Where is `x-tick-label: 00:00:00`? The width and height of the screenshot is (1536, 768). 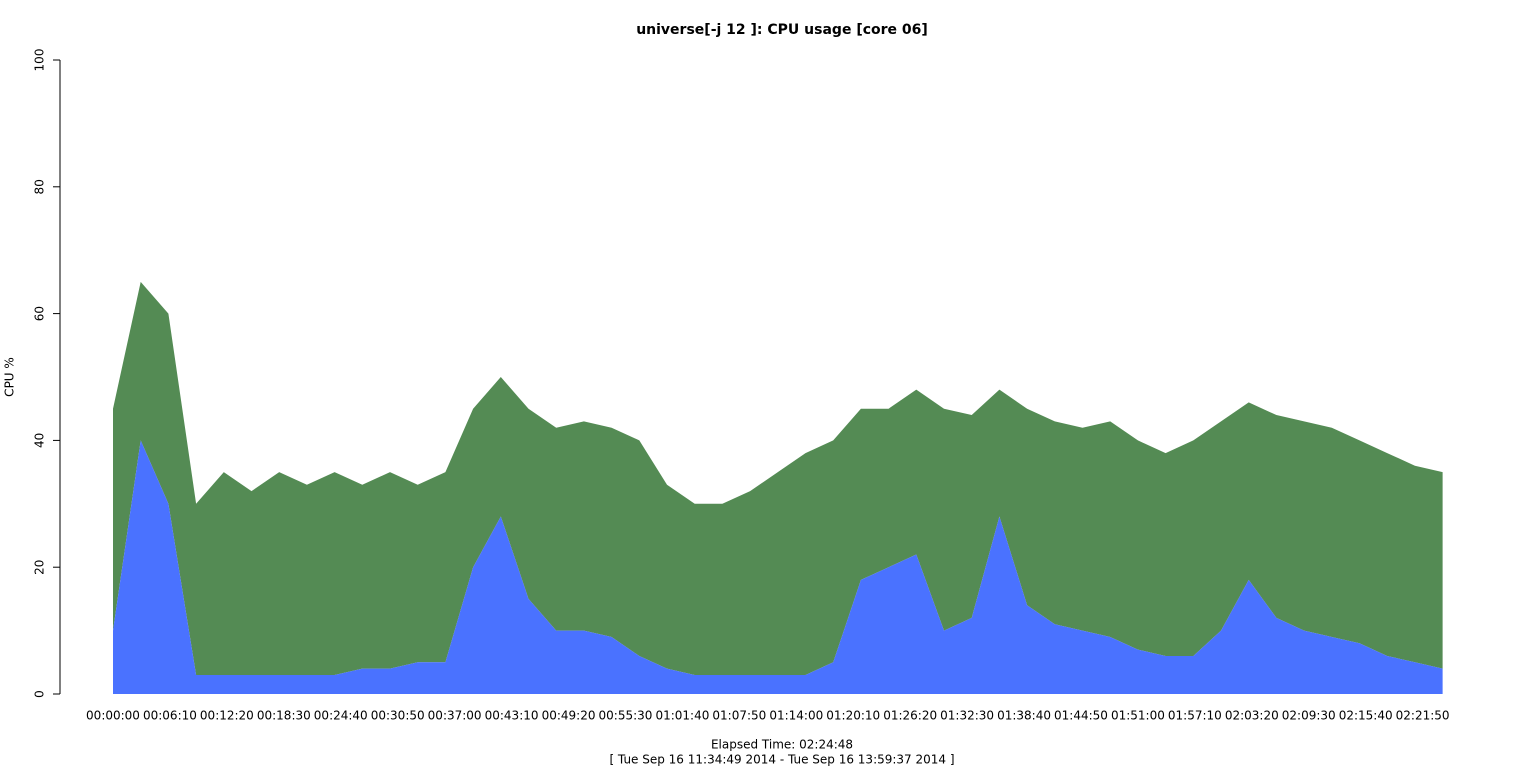 x-tick-label: 00:00:00 is located at coordinates (113, 716).